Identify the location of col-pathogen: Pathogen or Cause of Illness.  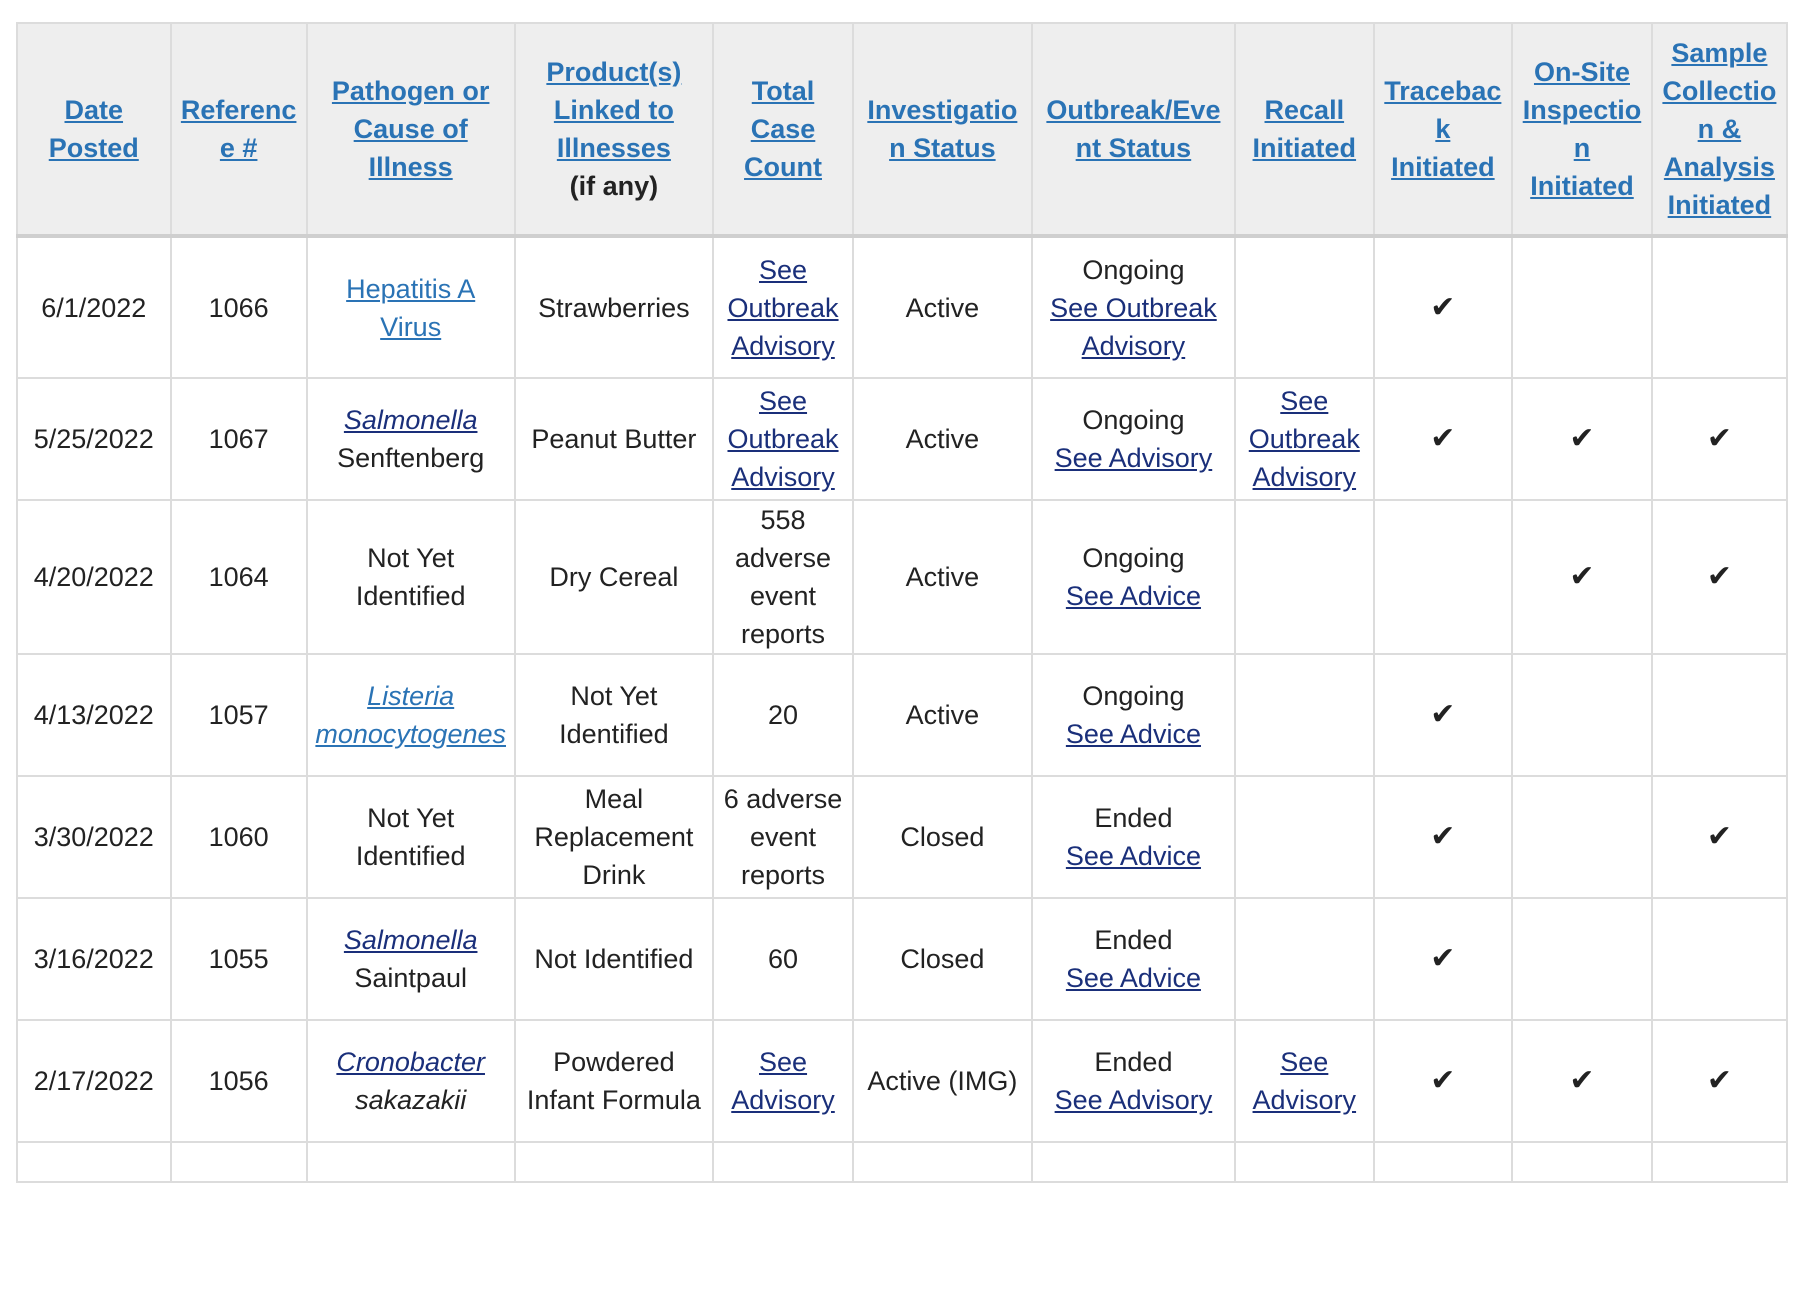
(410, 129).